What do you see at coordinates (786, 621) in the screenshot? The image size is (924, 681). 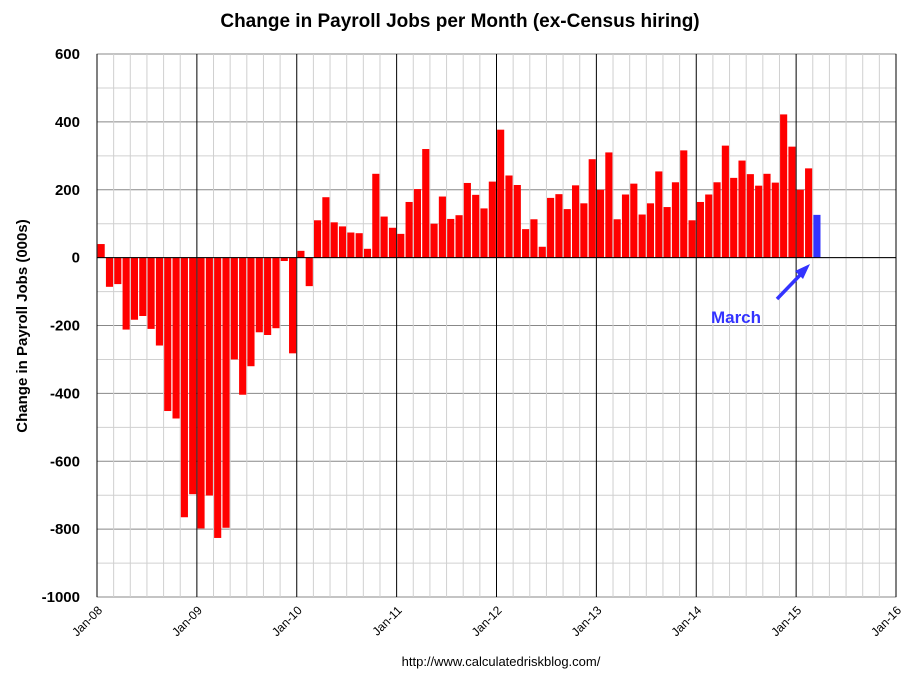 I see `x-tick-label: Jan-15` at bounding box center [786, 621].